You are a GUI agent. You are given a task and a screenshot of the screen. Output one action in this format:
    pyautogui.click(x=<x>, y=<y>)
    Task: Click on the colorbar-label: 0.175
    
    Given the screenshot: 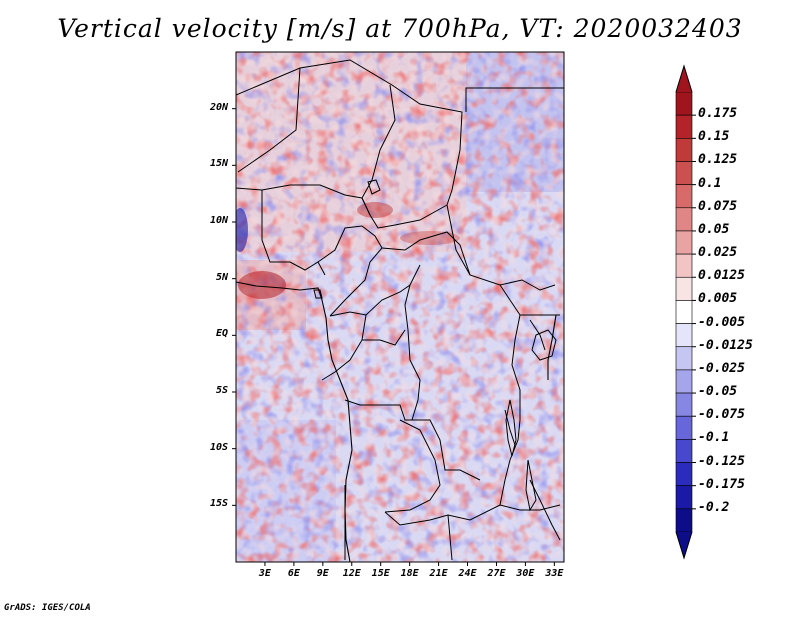 What is the action you would take?
    pyautogui.click(x=718, y=114)
    